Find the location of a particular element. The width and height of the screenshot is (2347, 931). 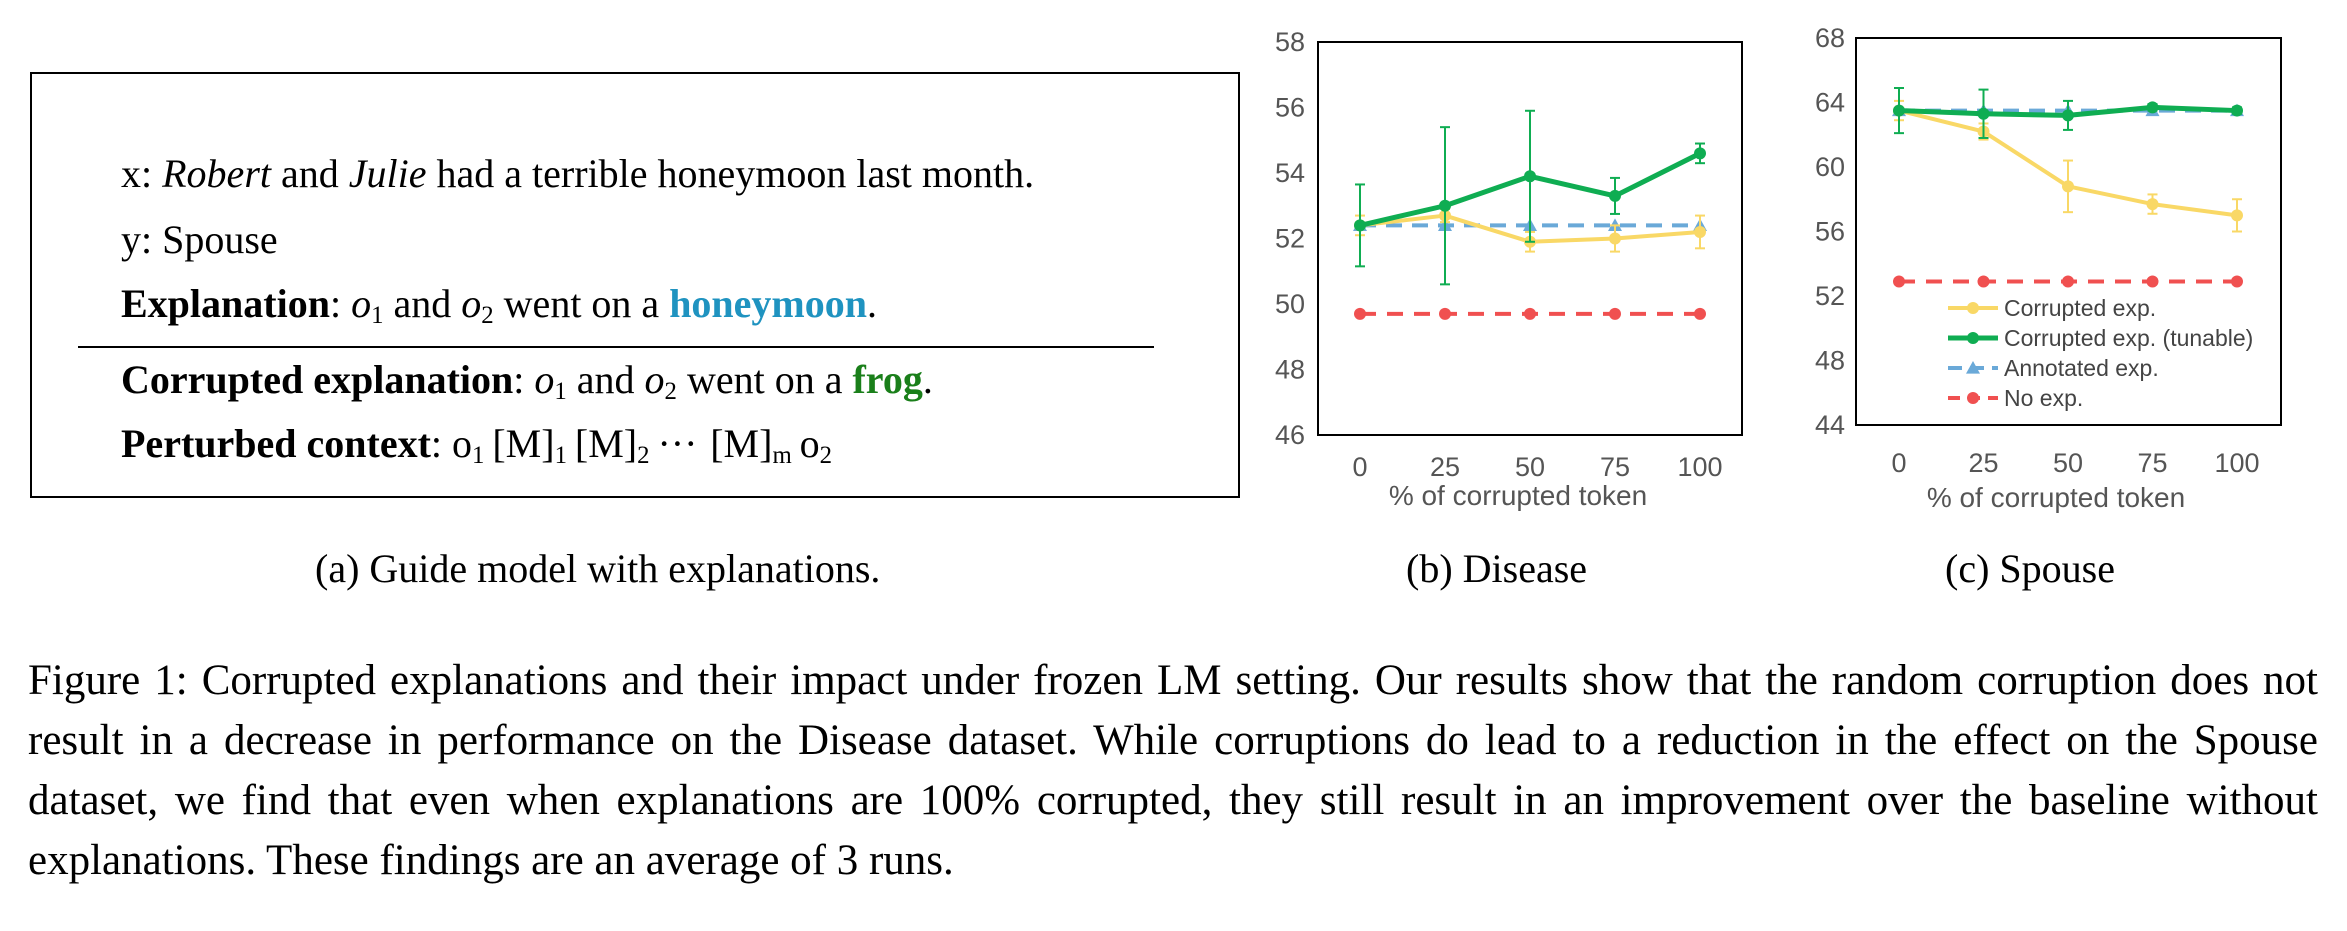

y-tick-label: 54 is located at coordinates (1290, 173).